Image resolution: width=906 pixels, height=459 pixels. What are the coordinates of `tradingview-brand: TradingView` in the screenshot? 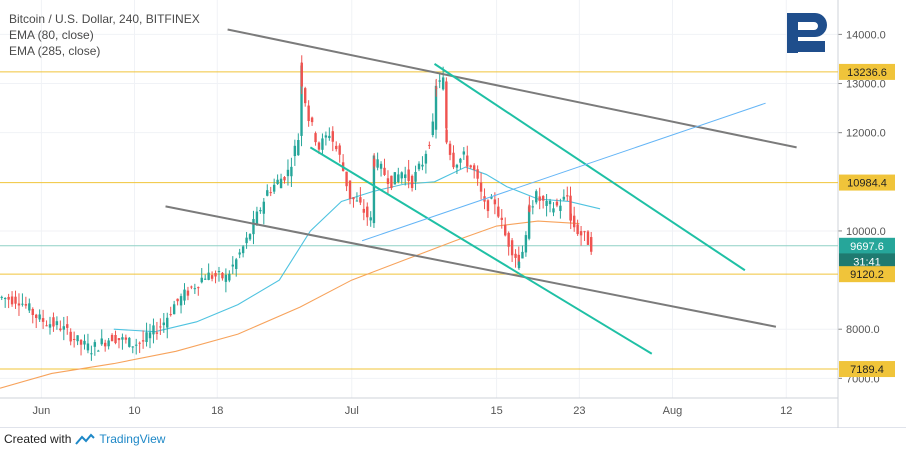 It's located at (132, 439).